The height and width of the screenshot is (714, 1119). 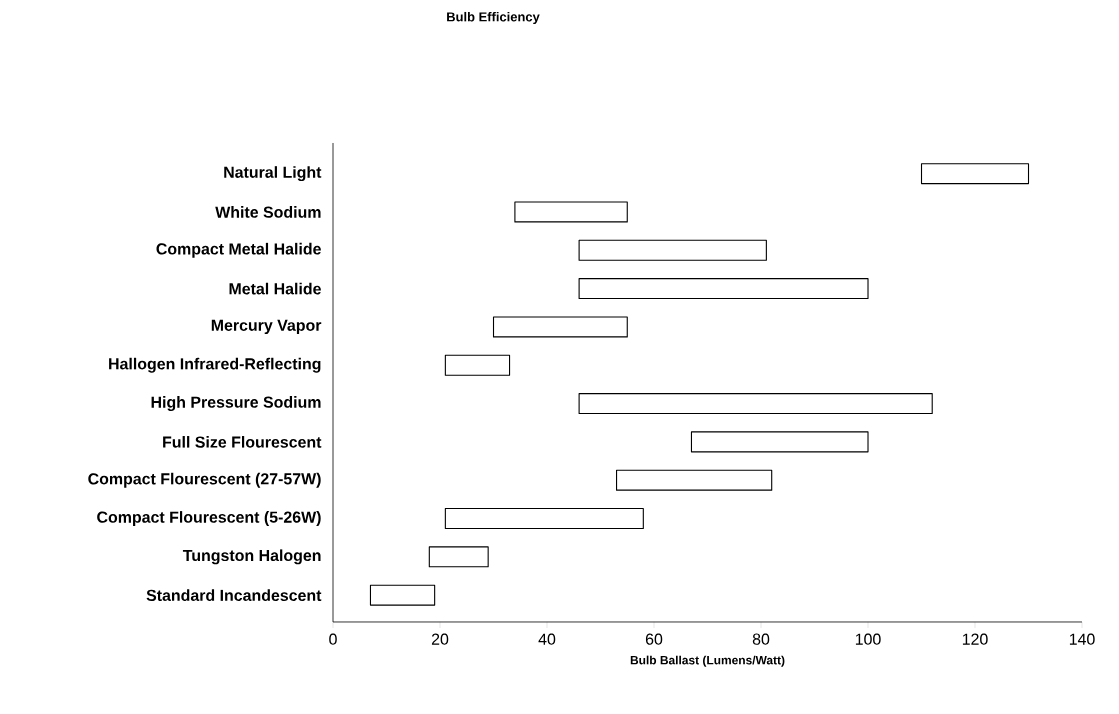 What do you see at coordinates (1082, 639) in the screenshot?
I see `x-tick-label: 140` at bounding box center [1082, 639].